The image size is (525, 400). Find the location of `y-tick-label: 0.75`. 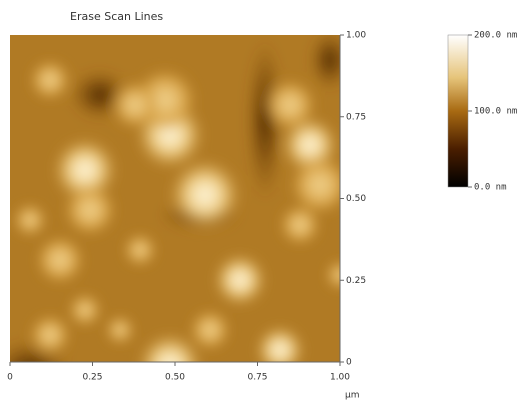

y-tick-label: 0.75 is located at coordinates (356, 117).